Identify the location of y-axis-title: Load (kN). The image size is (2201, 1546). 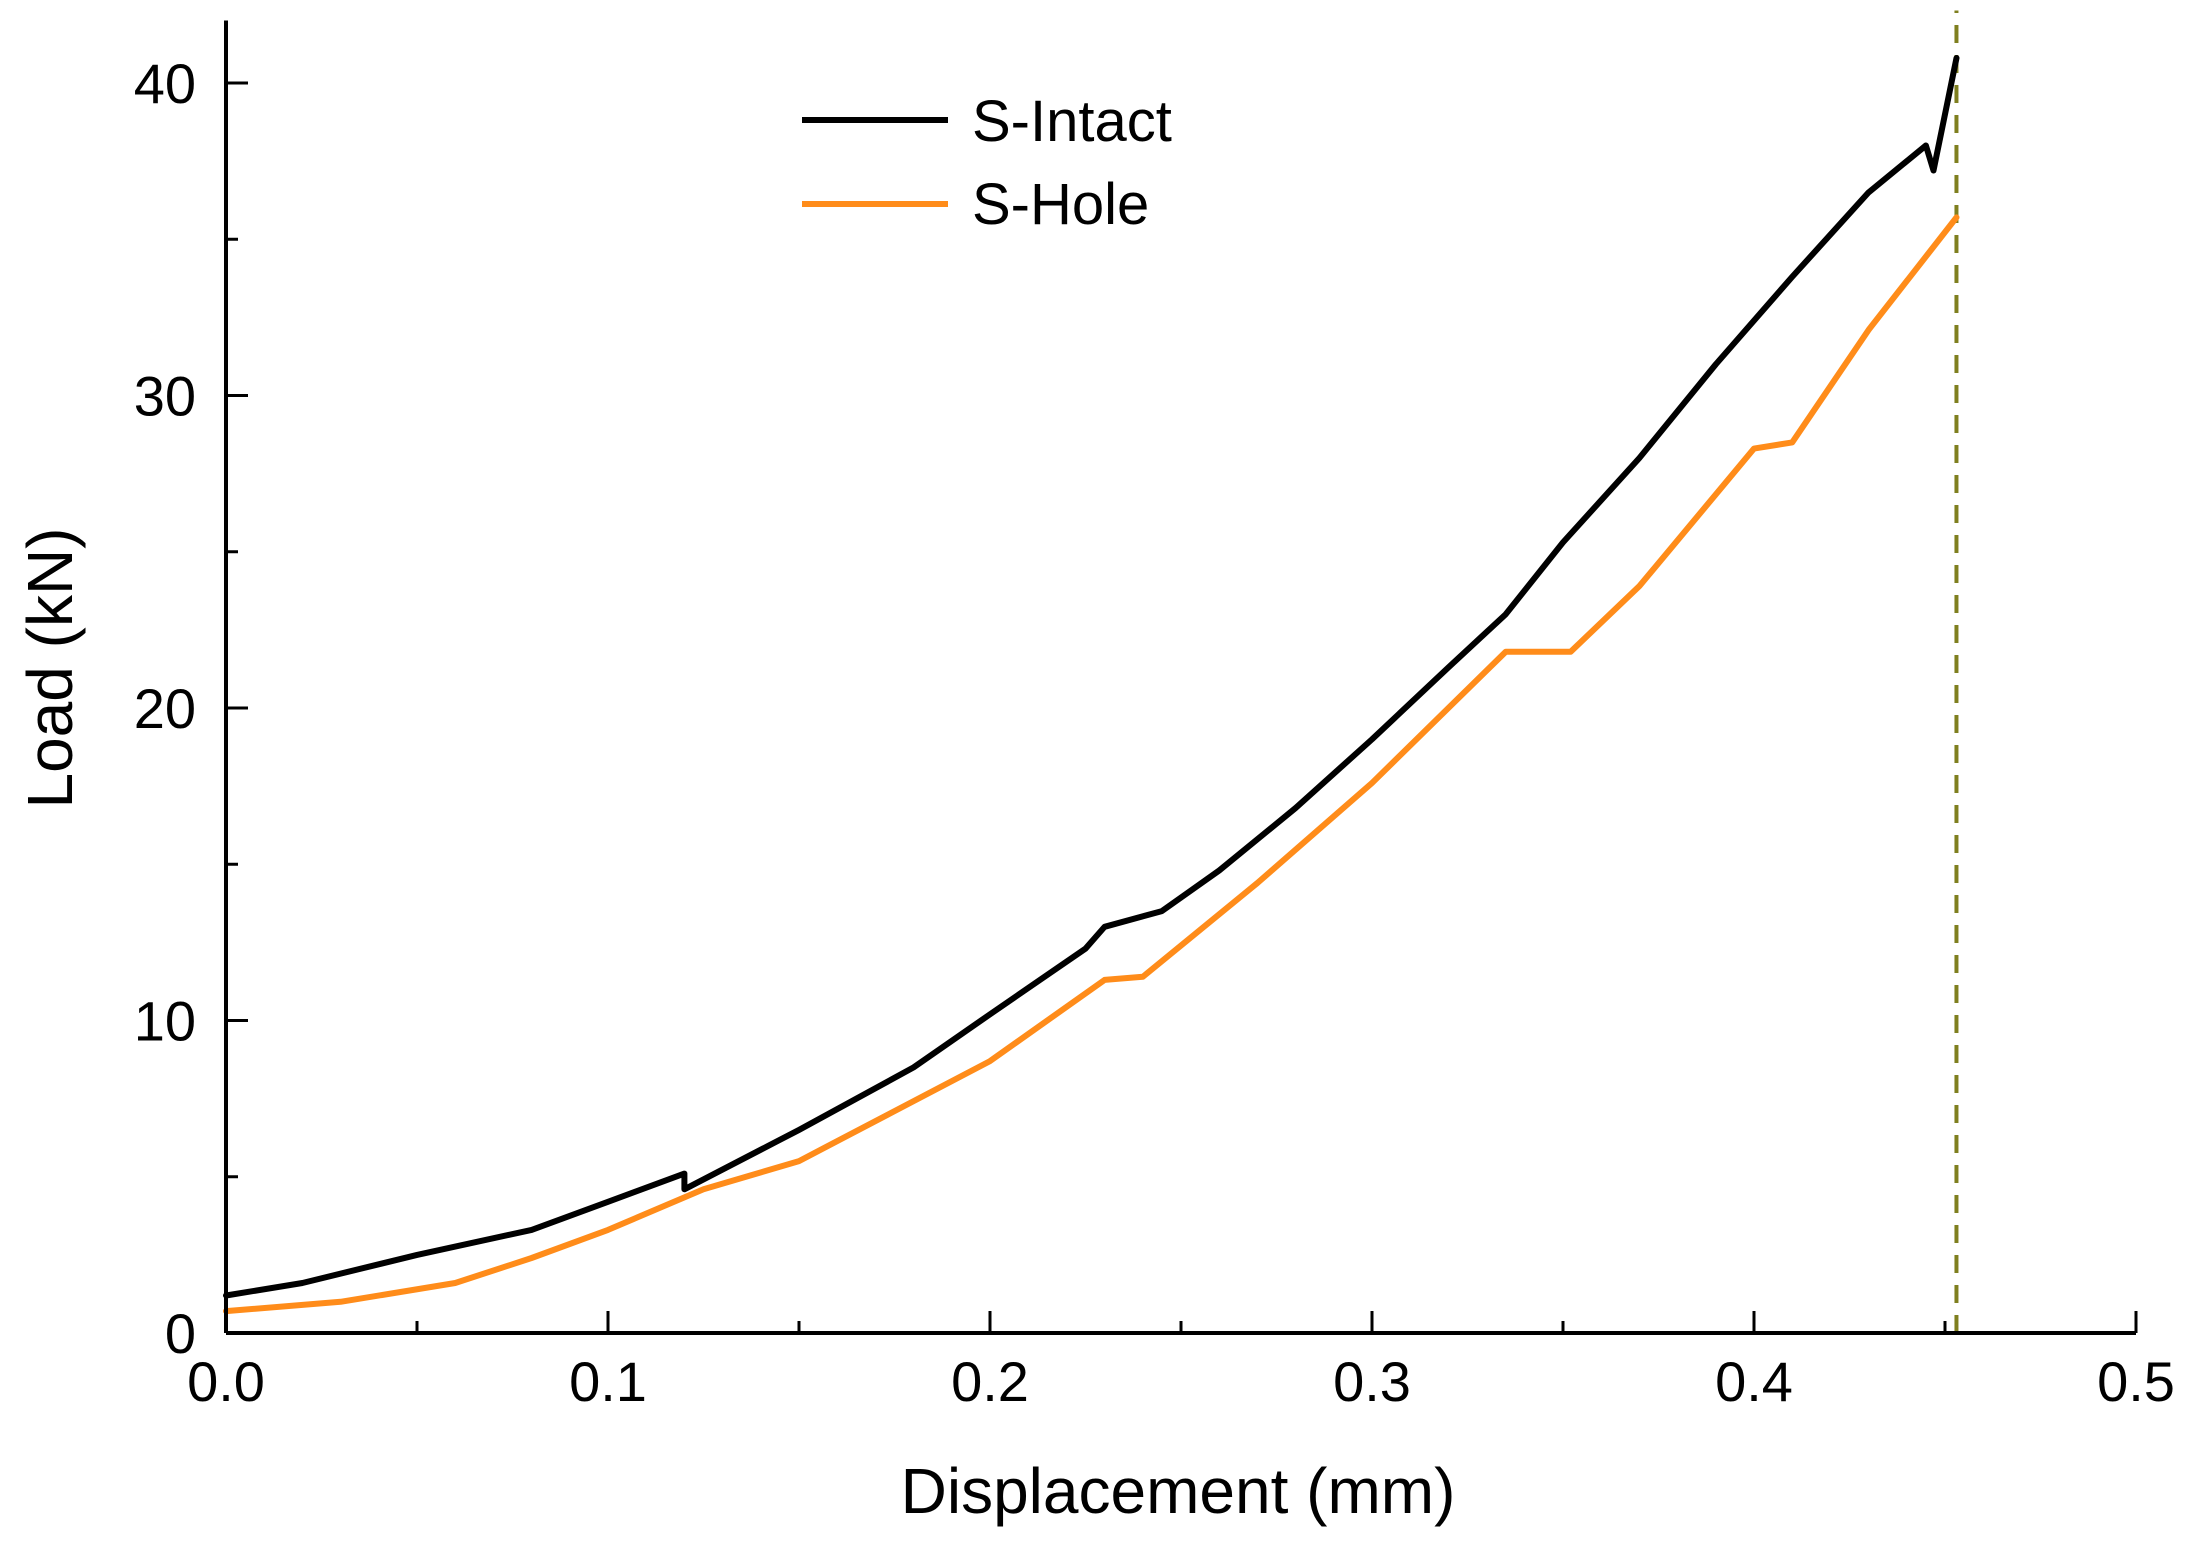
(50, 668).